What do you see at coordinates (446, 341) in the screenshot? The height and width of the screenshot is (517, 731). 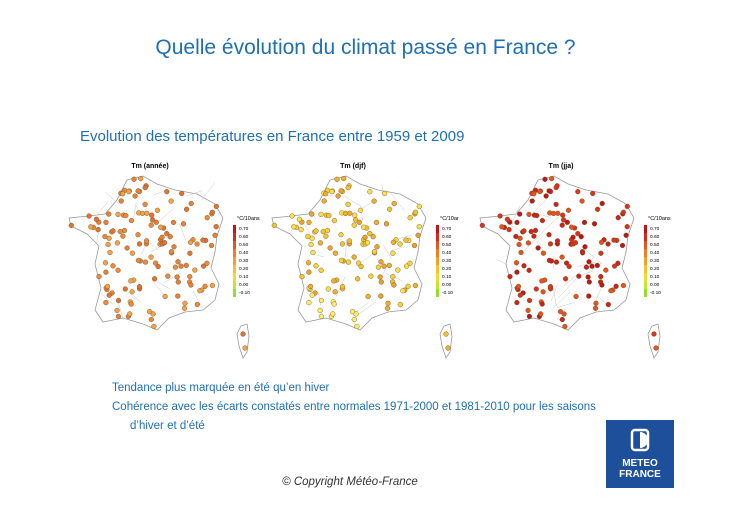 I see `corsica-outline` at bounding box center [446, 341].